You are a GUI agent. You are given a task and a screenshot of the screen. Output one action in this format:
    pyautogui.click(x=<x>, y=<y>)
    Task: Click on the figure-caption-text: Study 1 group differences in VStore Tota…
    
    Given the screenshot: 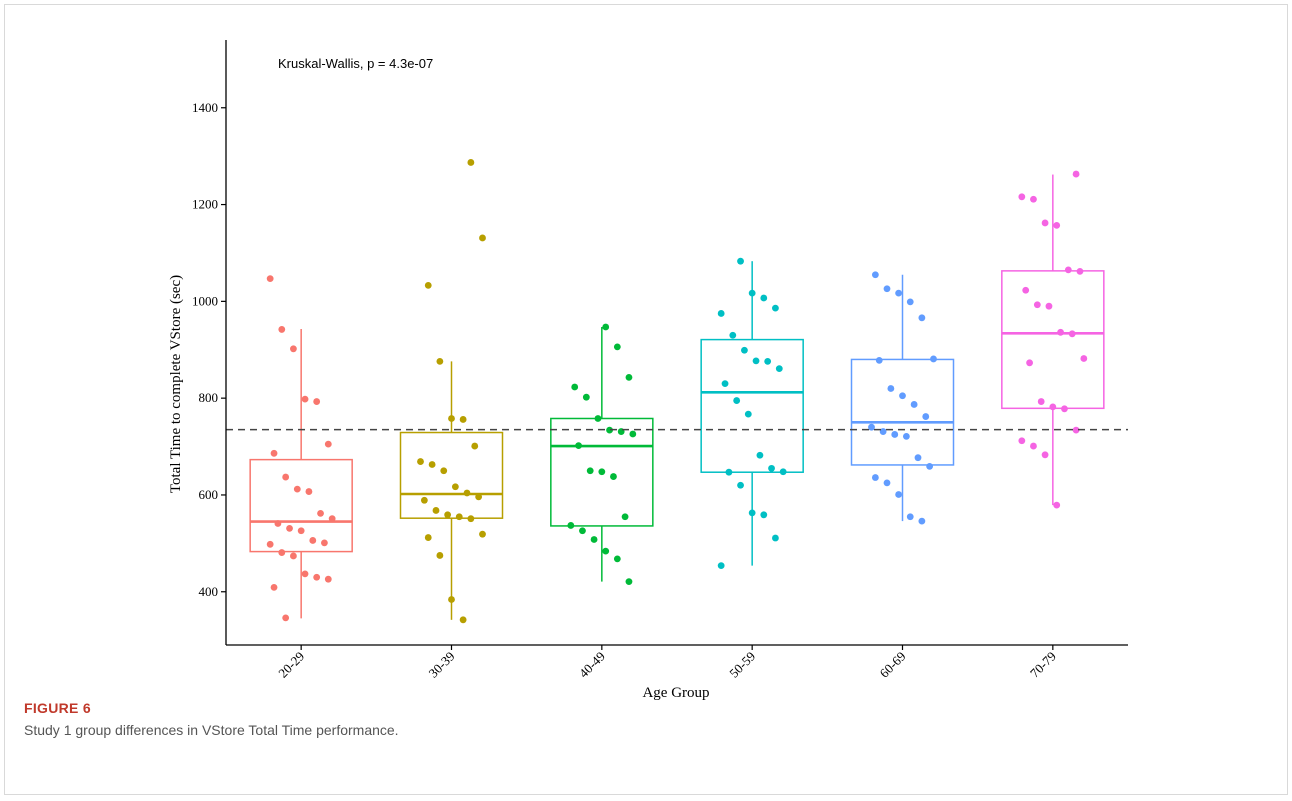 What is the action you would take?
    pyautogui.click(x=211, y=730)
    